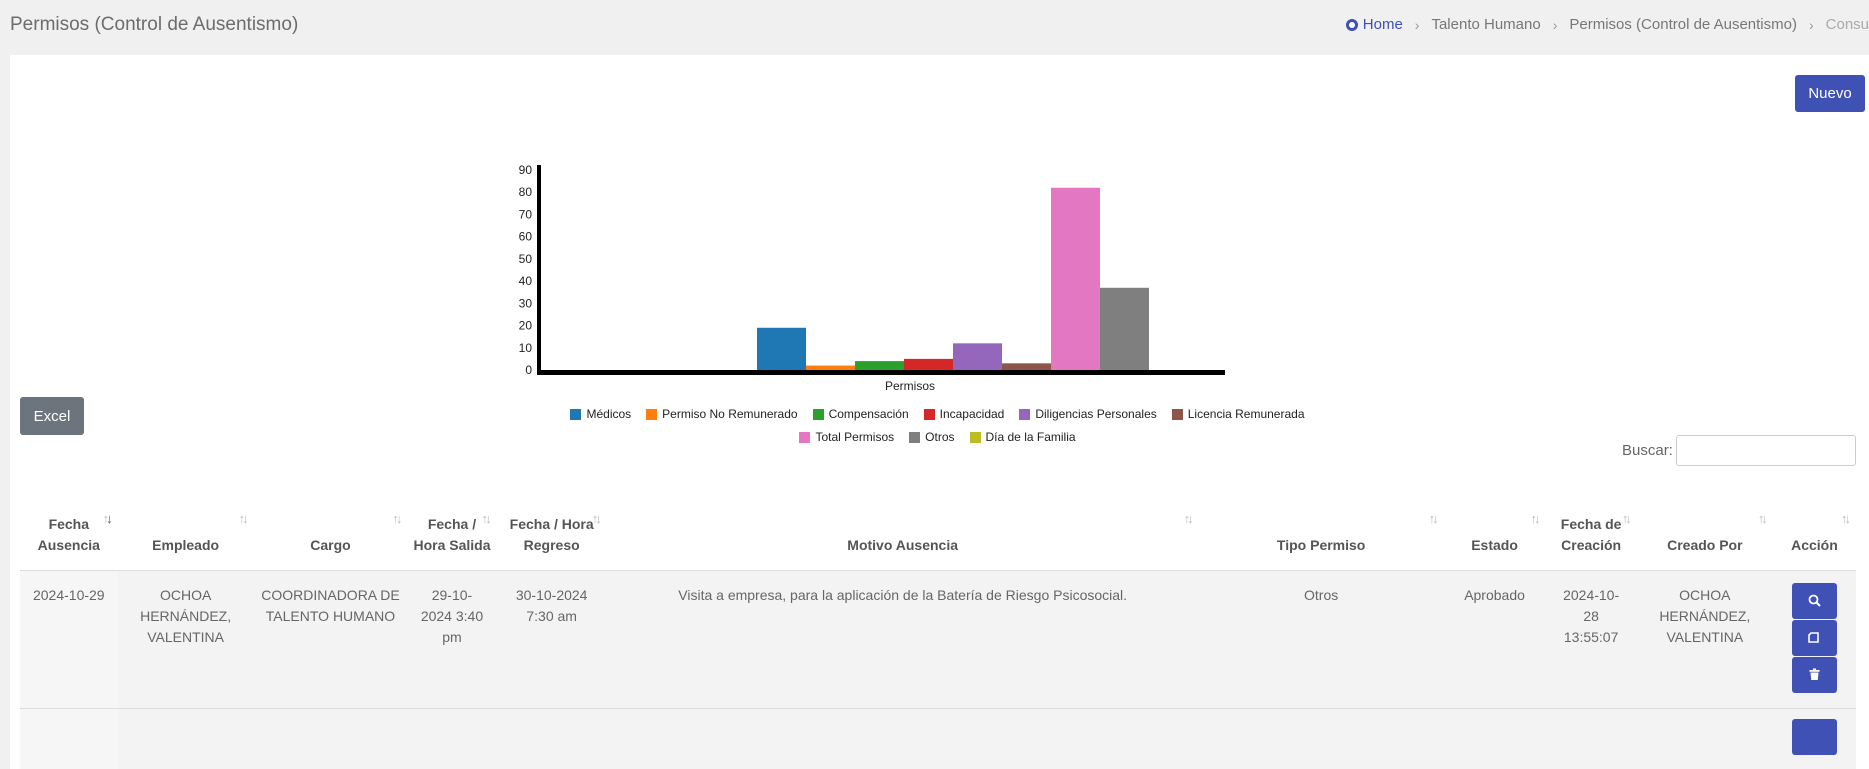 The image size is (1869, 769). I want to click on legend-item: Otros, so click(932, 437).